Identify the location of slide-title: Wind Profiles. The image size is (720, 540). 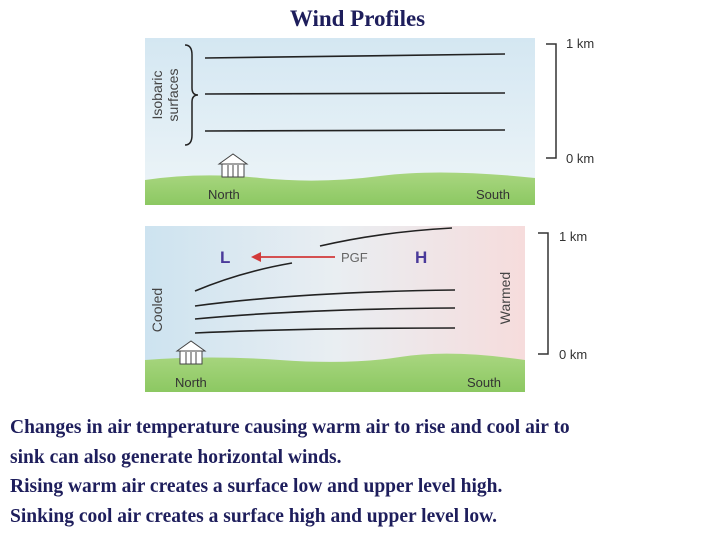
(357, 18).